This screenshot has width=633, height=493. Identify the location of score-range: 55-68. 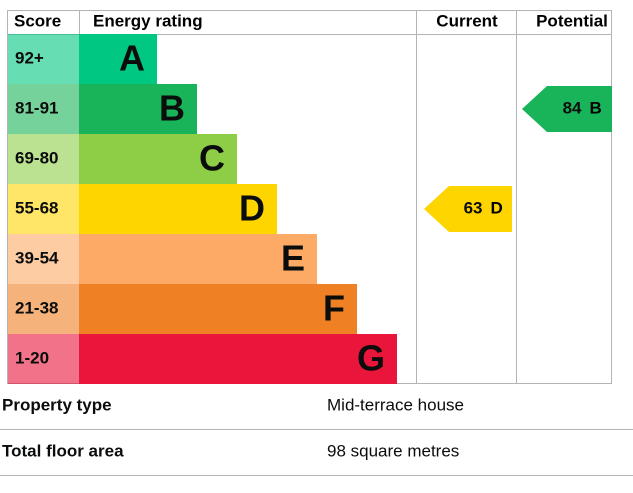
(36, 207).